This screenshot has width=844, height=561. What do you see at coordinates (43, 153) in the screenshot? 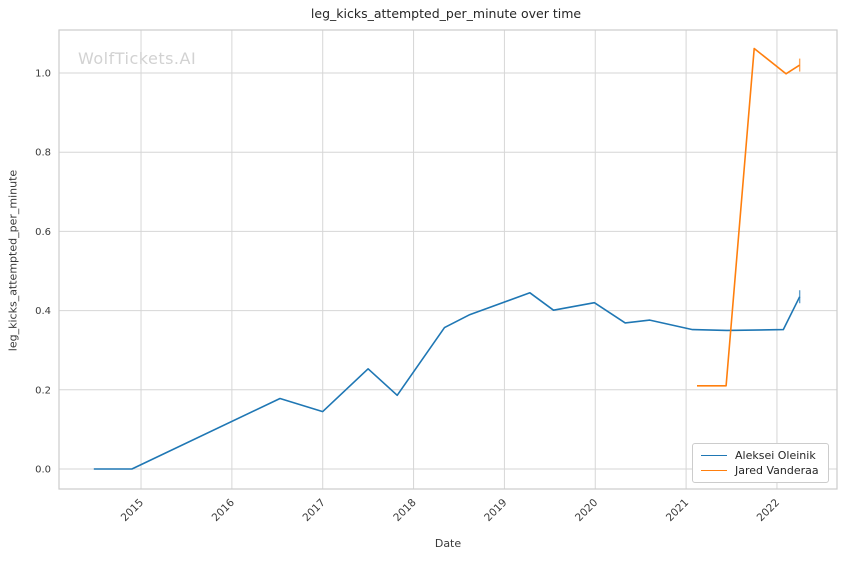
I see `y-tick-label: 0.8` at bounding box center [43, 153].